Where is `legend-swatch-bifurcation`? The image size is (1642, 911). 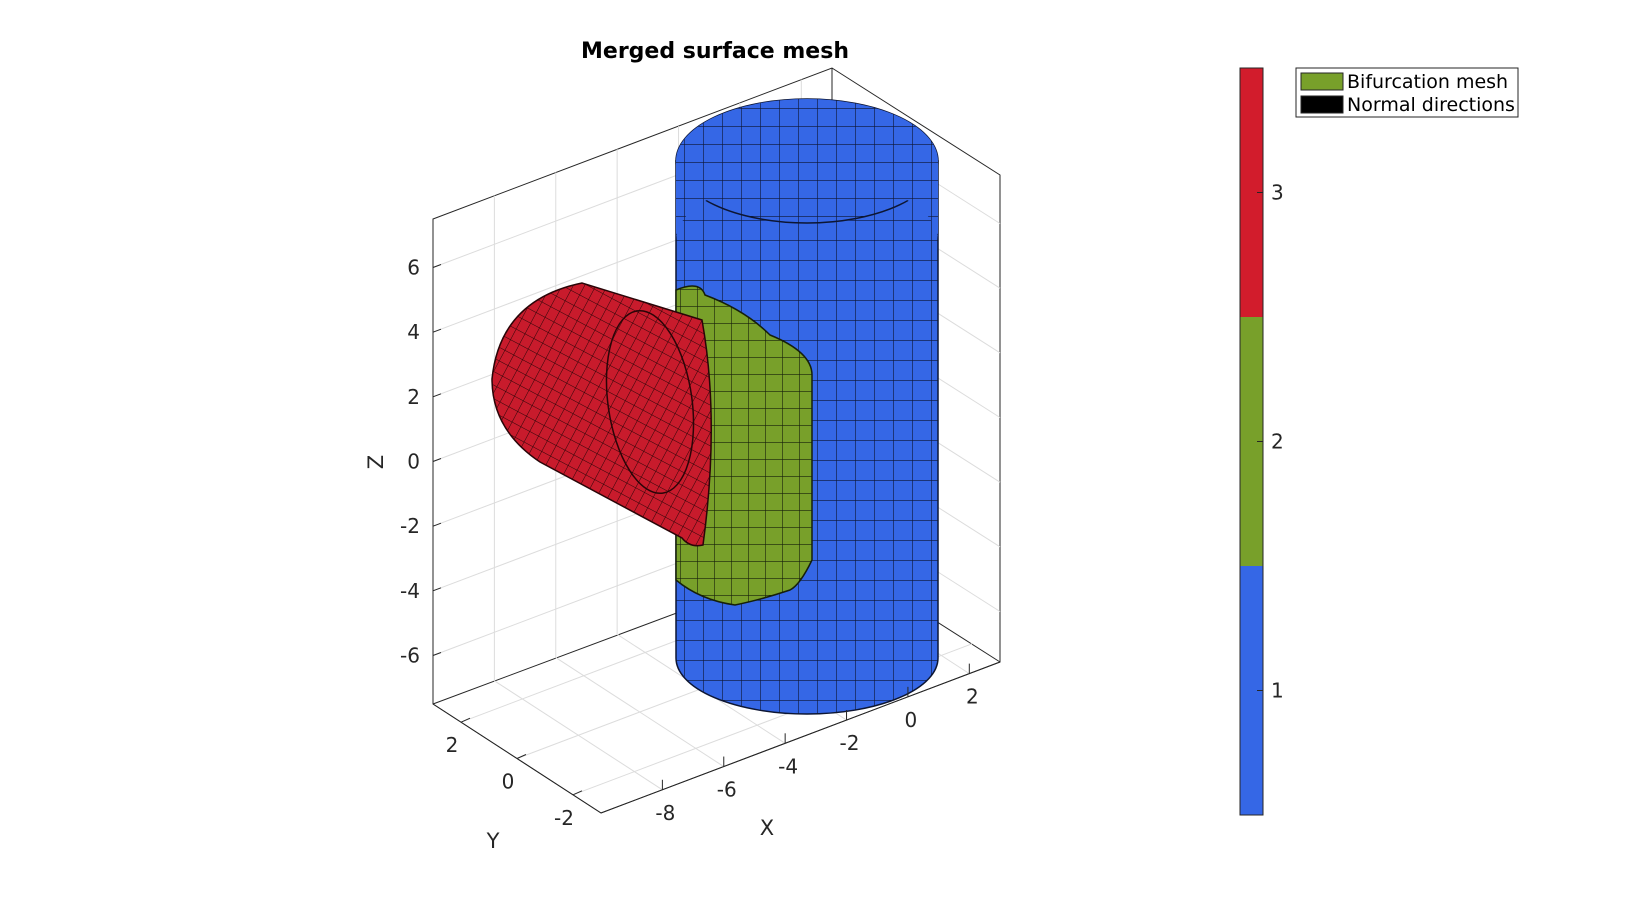 legend-swatch-bifurcation is located at coordinates (1322, 81).